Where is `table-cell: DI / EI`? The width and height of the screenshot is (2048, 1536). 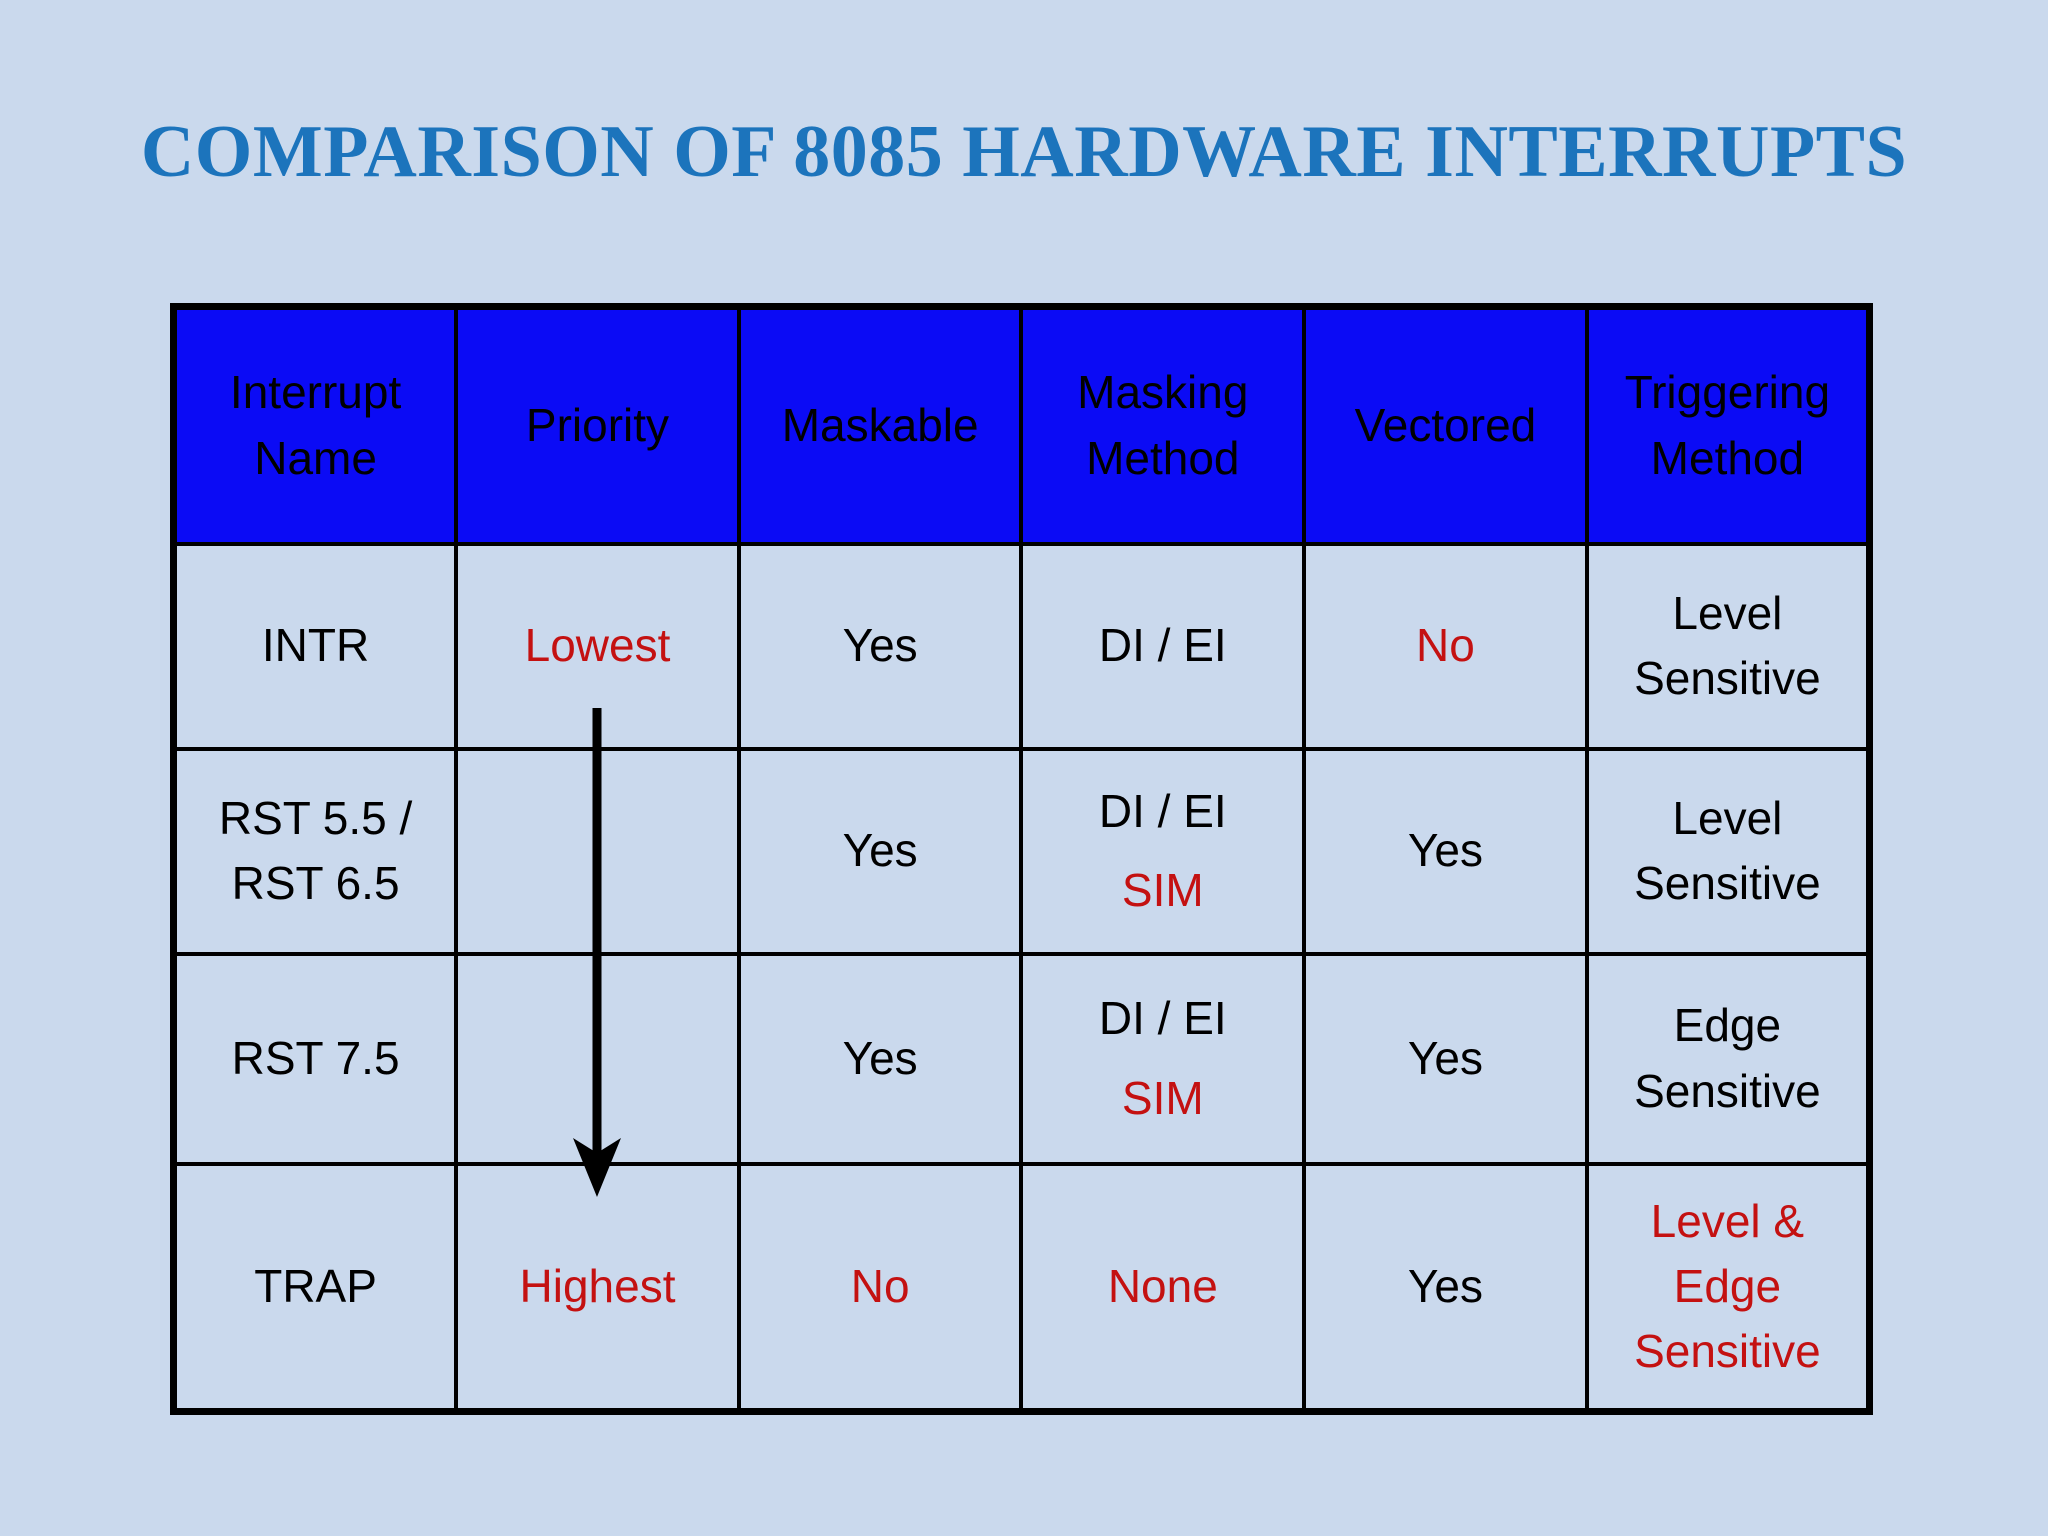
table-cell: DI / EI is located at coordinates (1163, 646).